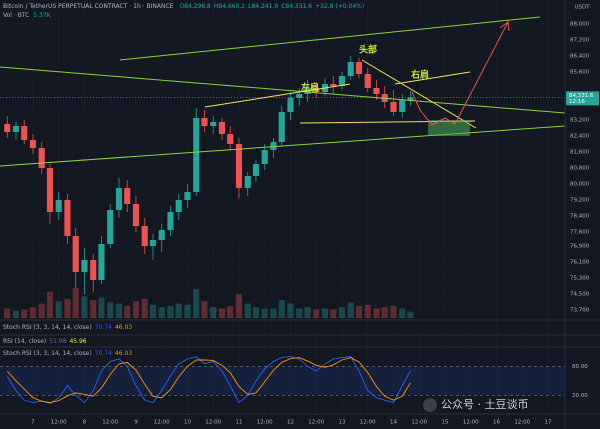 Image resolution: width=600 pixels, height=429 pixels. What do you see at coordinates (580, 263) in the screenshot?
I see `y-tick-label: 76,100` at bounding box center [580, 263].